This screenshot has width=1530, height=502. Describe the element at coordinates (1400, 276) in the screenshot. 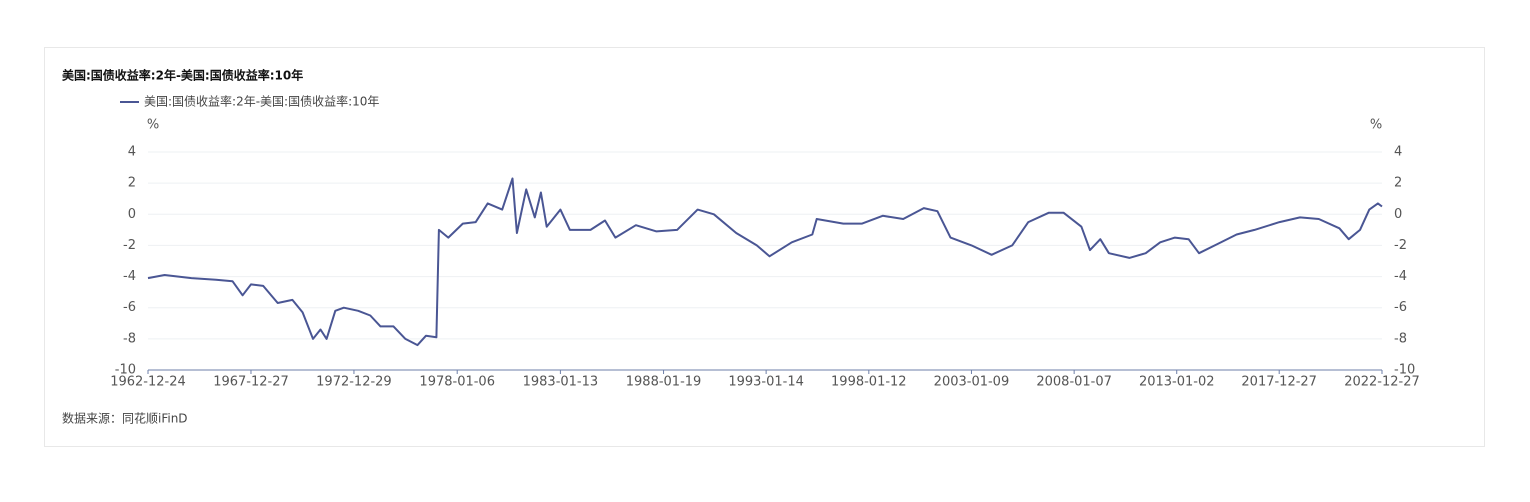

I see `y2-tick-label: -4` at that location.